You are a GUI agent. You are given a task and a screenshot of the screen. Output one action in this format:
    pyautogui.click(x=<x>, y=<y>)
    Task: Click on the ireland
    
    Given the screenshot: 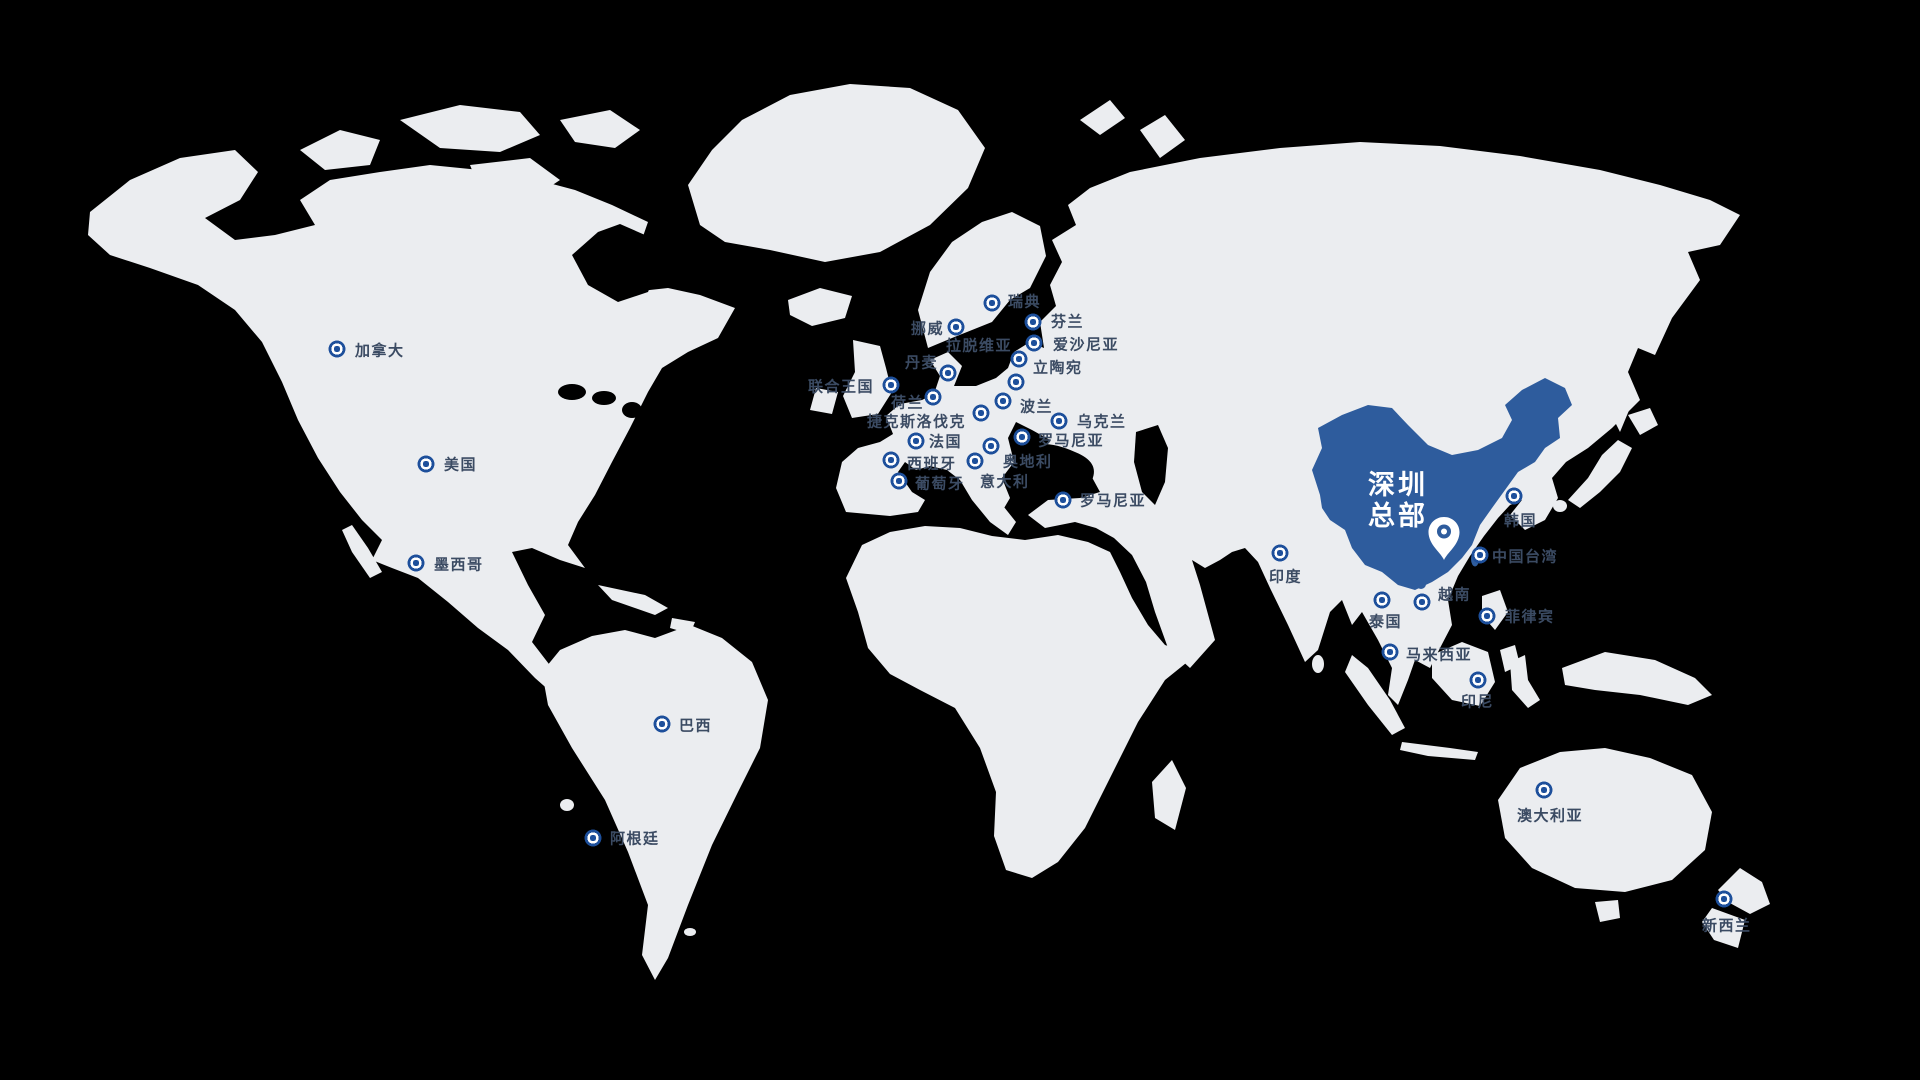 What is the action you would take?
    pyautogui.click(x=824, y=401)
    